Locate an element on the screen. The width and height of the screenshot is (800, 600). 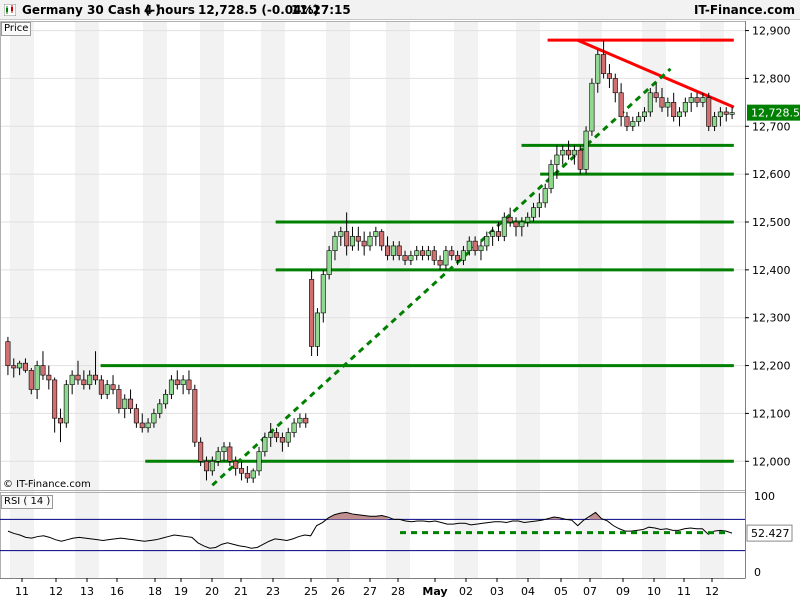
price-tick-label: 12,200 is located at coordinates (771, 366).